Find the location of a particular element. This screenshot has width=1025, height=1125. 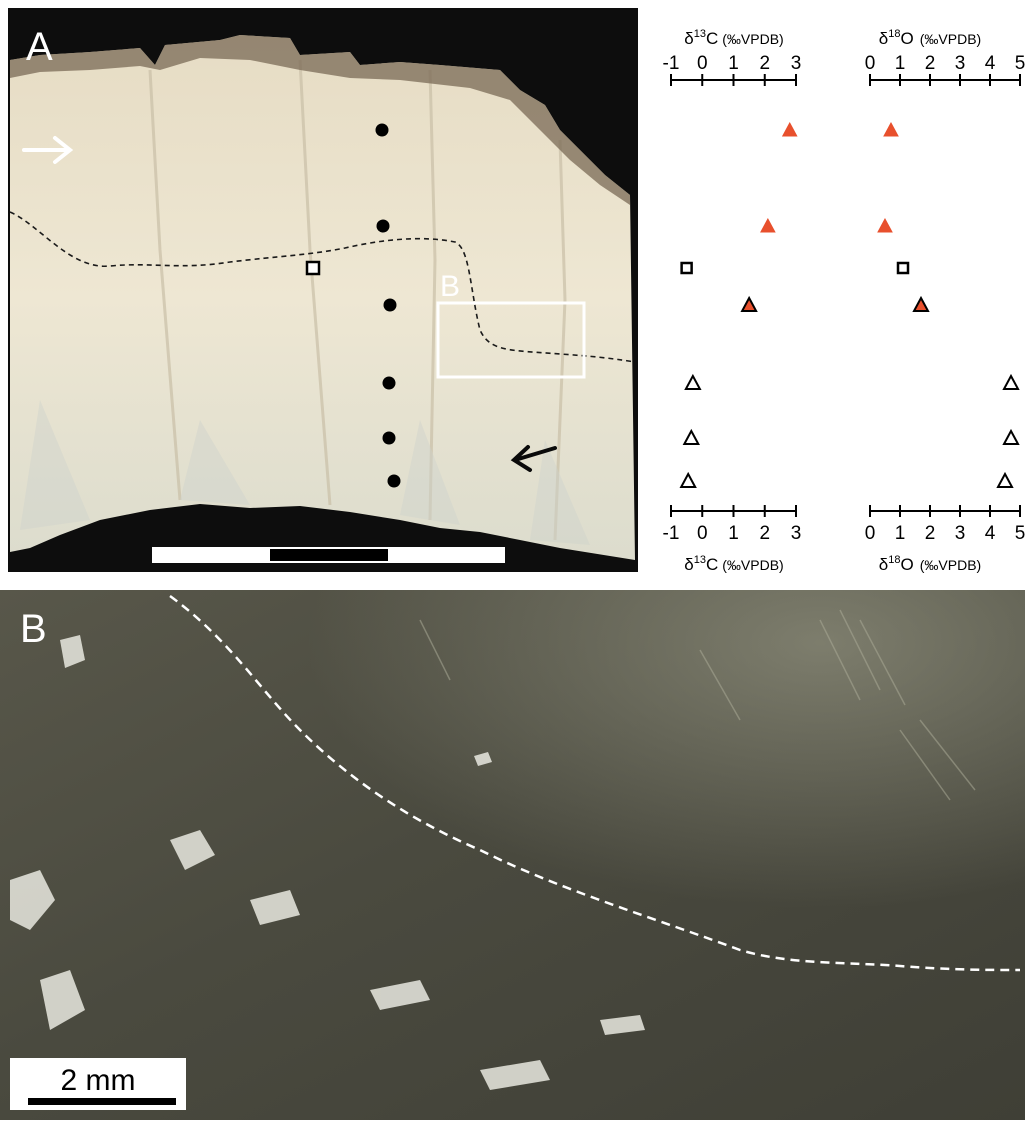

d18o-bottom-axis-title: δ18O (‰VPDB) is located at coordinates (930, 564).